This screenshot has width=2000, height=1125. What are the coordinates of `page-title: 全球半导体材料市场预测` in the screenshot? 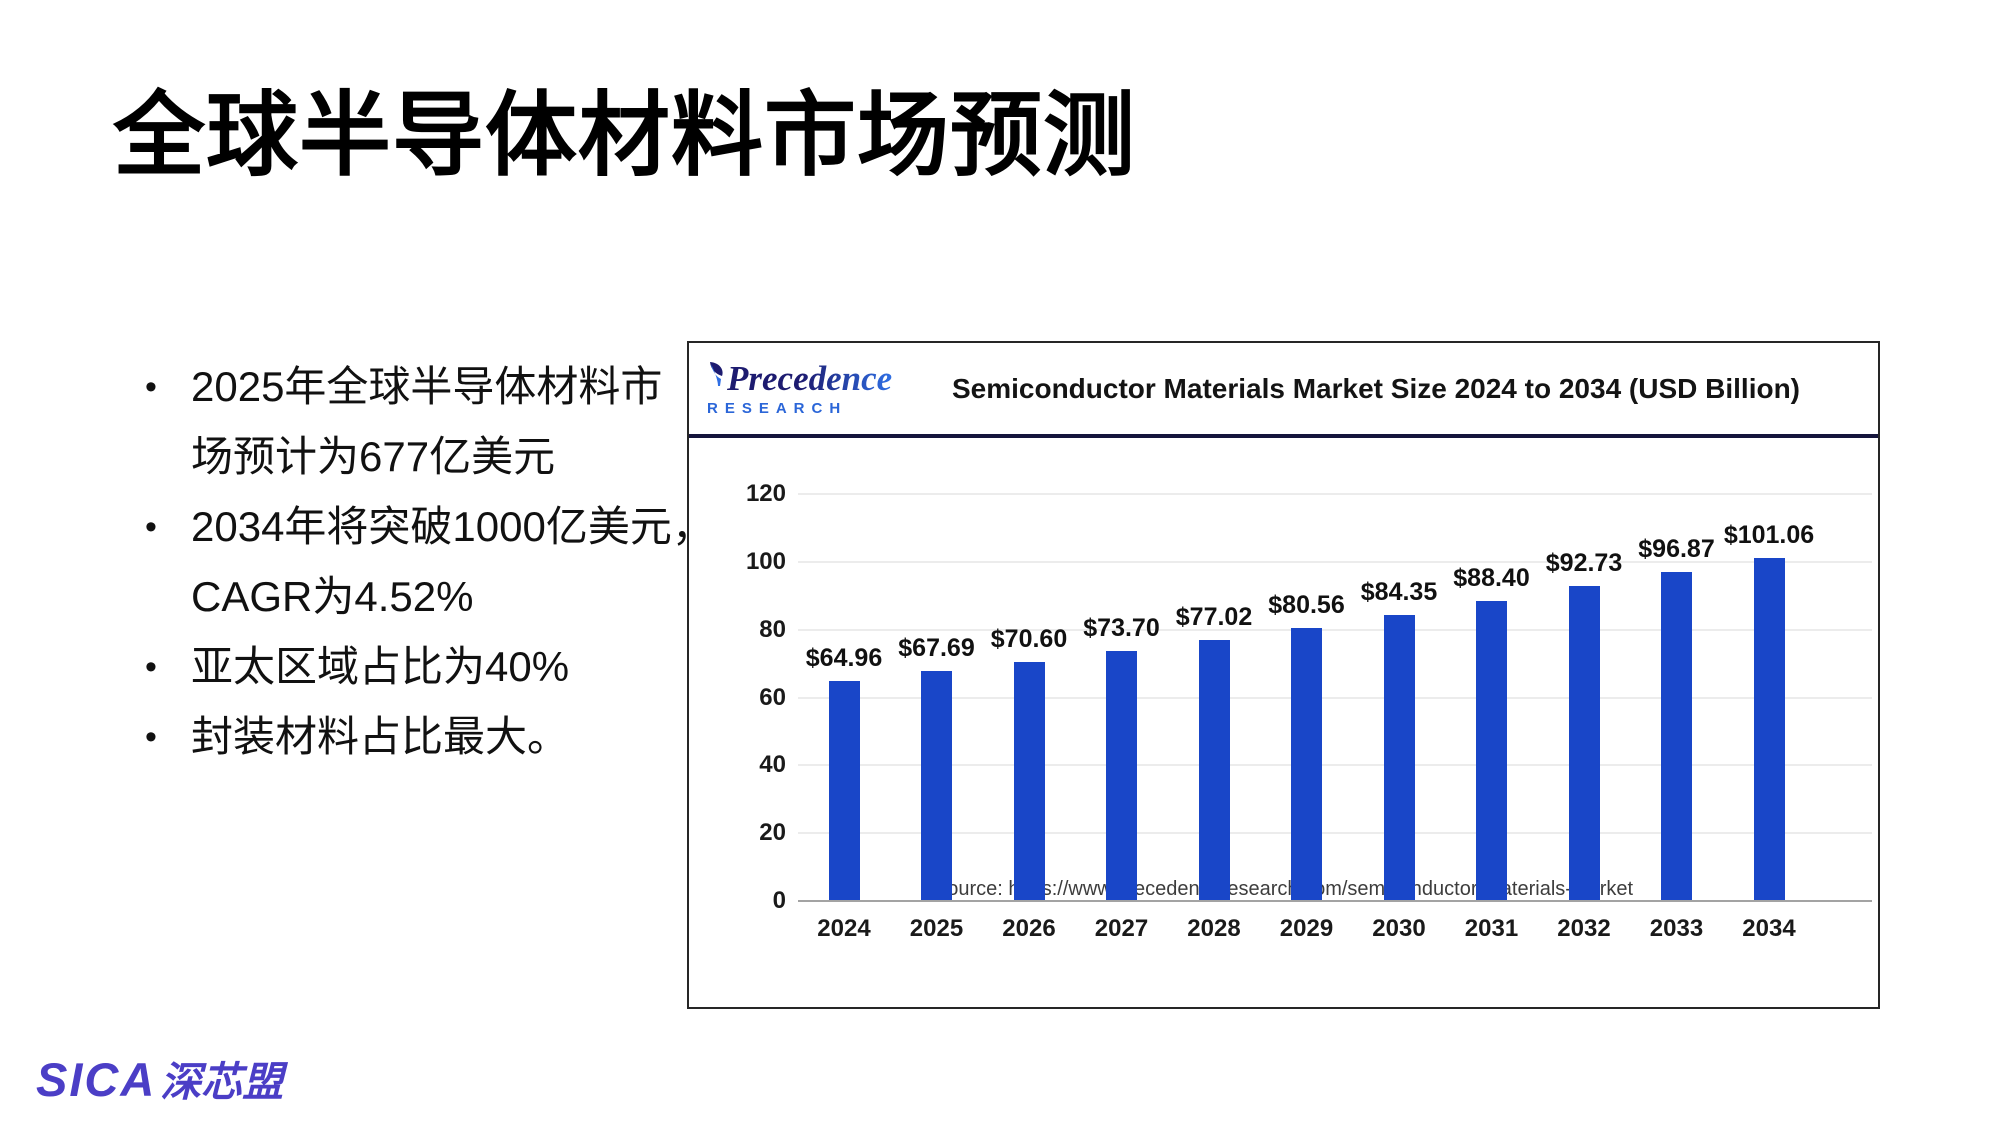 It's located at (625, 136).